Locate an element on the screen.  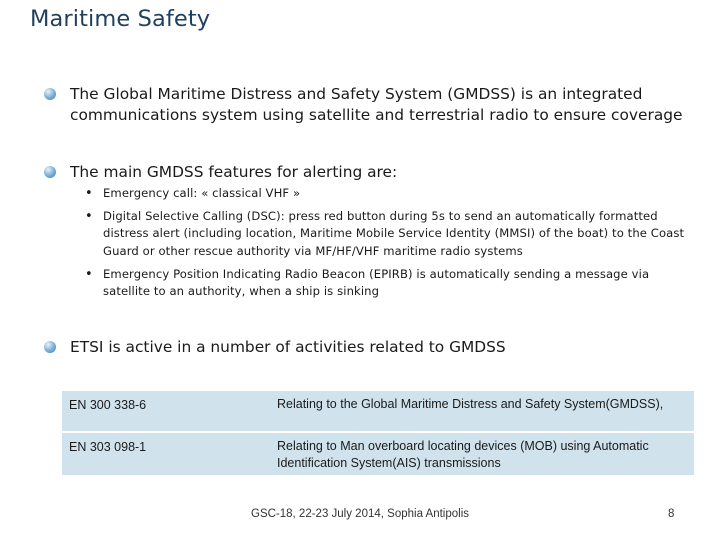
sub-item-text: Emergency call: « classical VHF » is located at coordinates (202, 193).